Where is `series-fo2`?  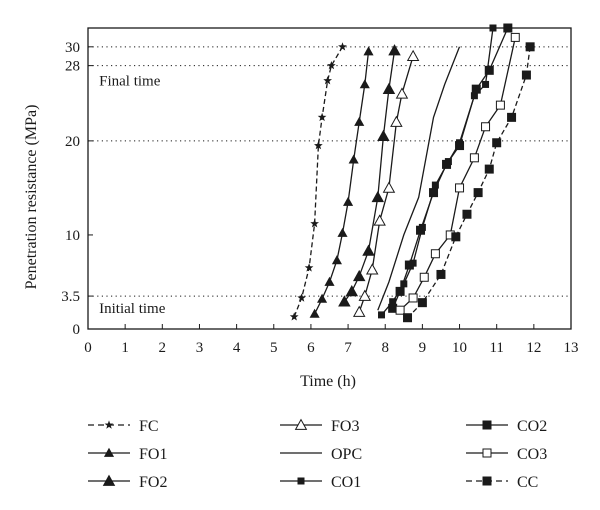
series-fo2 is located at coordinates (369, 175).